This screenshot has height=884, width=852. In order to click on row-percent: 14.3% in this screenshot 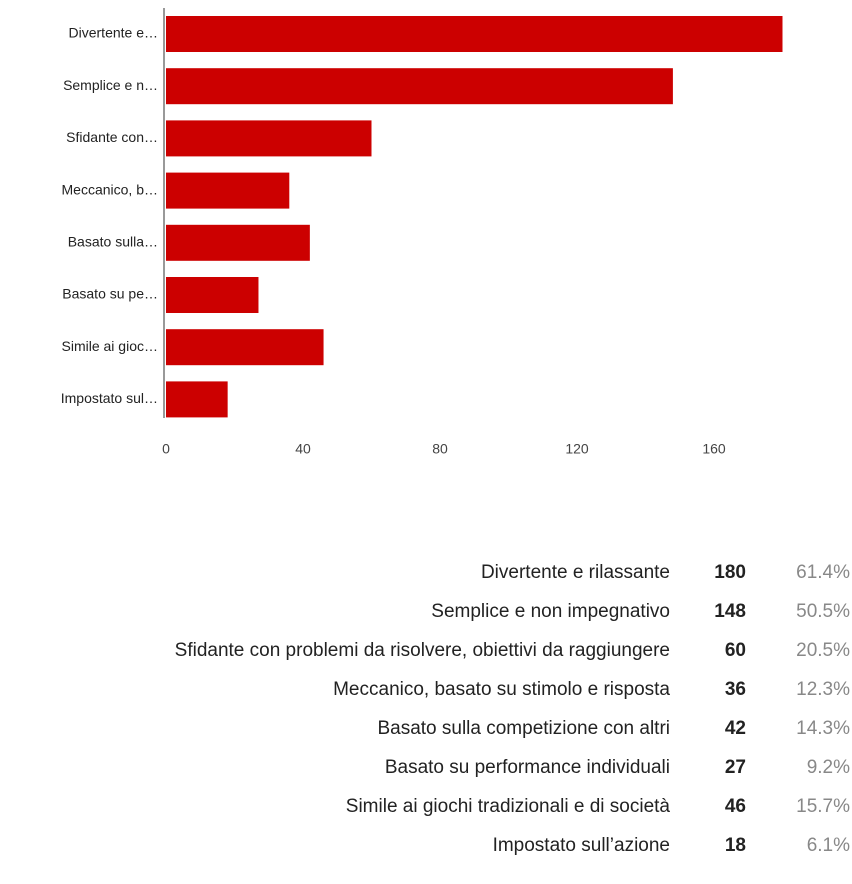, I will do `click(823, 728)`.